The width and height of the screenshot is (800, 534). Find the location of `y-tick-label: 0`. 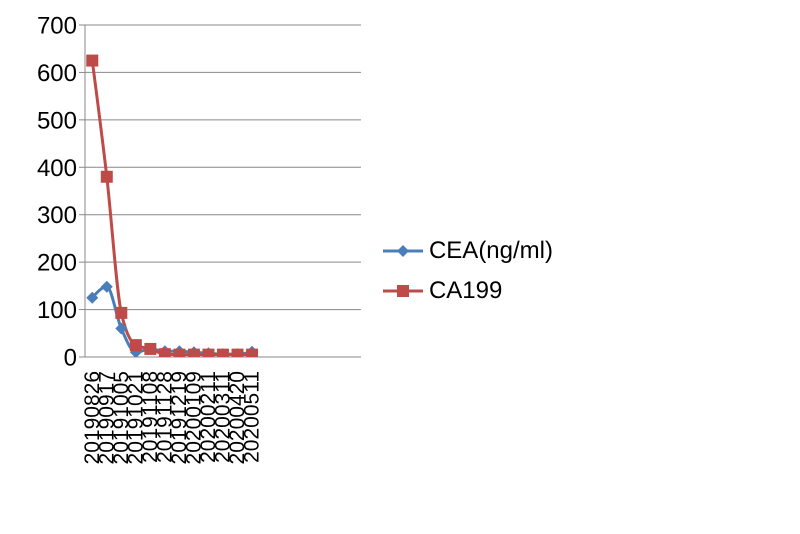

y-tick-label: 0 is located at coordinates (70, 358).